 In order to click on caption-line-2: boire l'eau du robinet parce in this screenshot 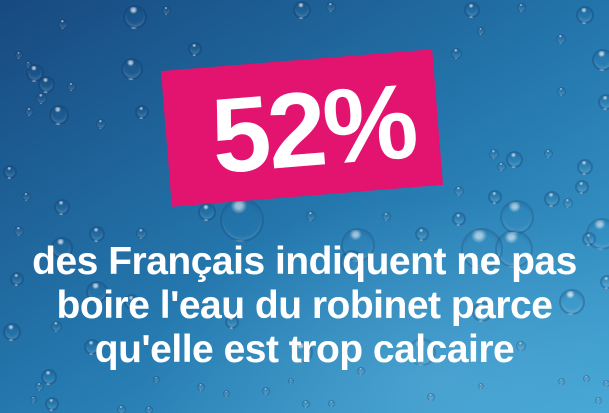, I will do `click(304, 305)`.